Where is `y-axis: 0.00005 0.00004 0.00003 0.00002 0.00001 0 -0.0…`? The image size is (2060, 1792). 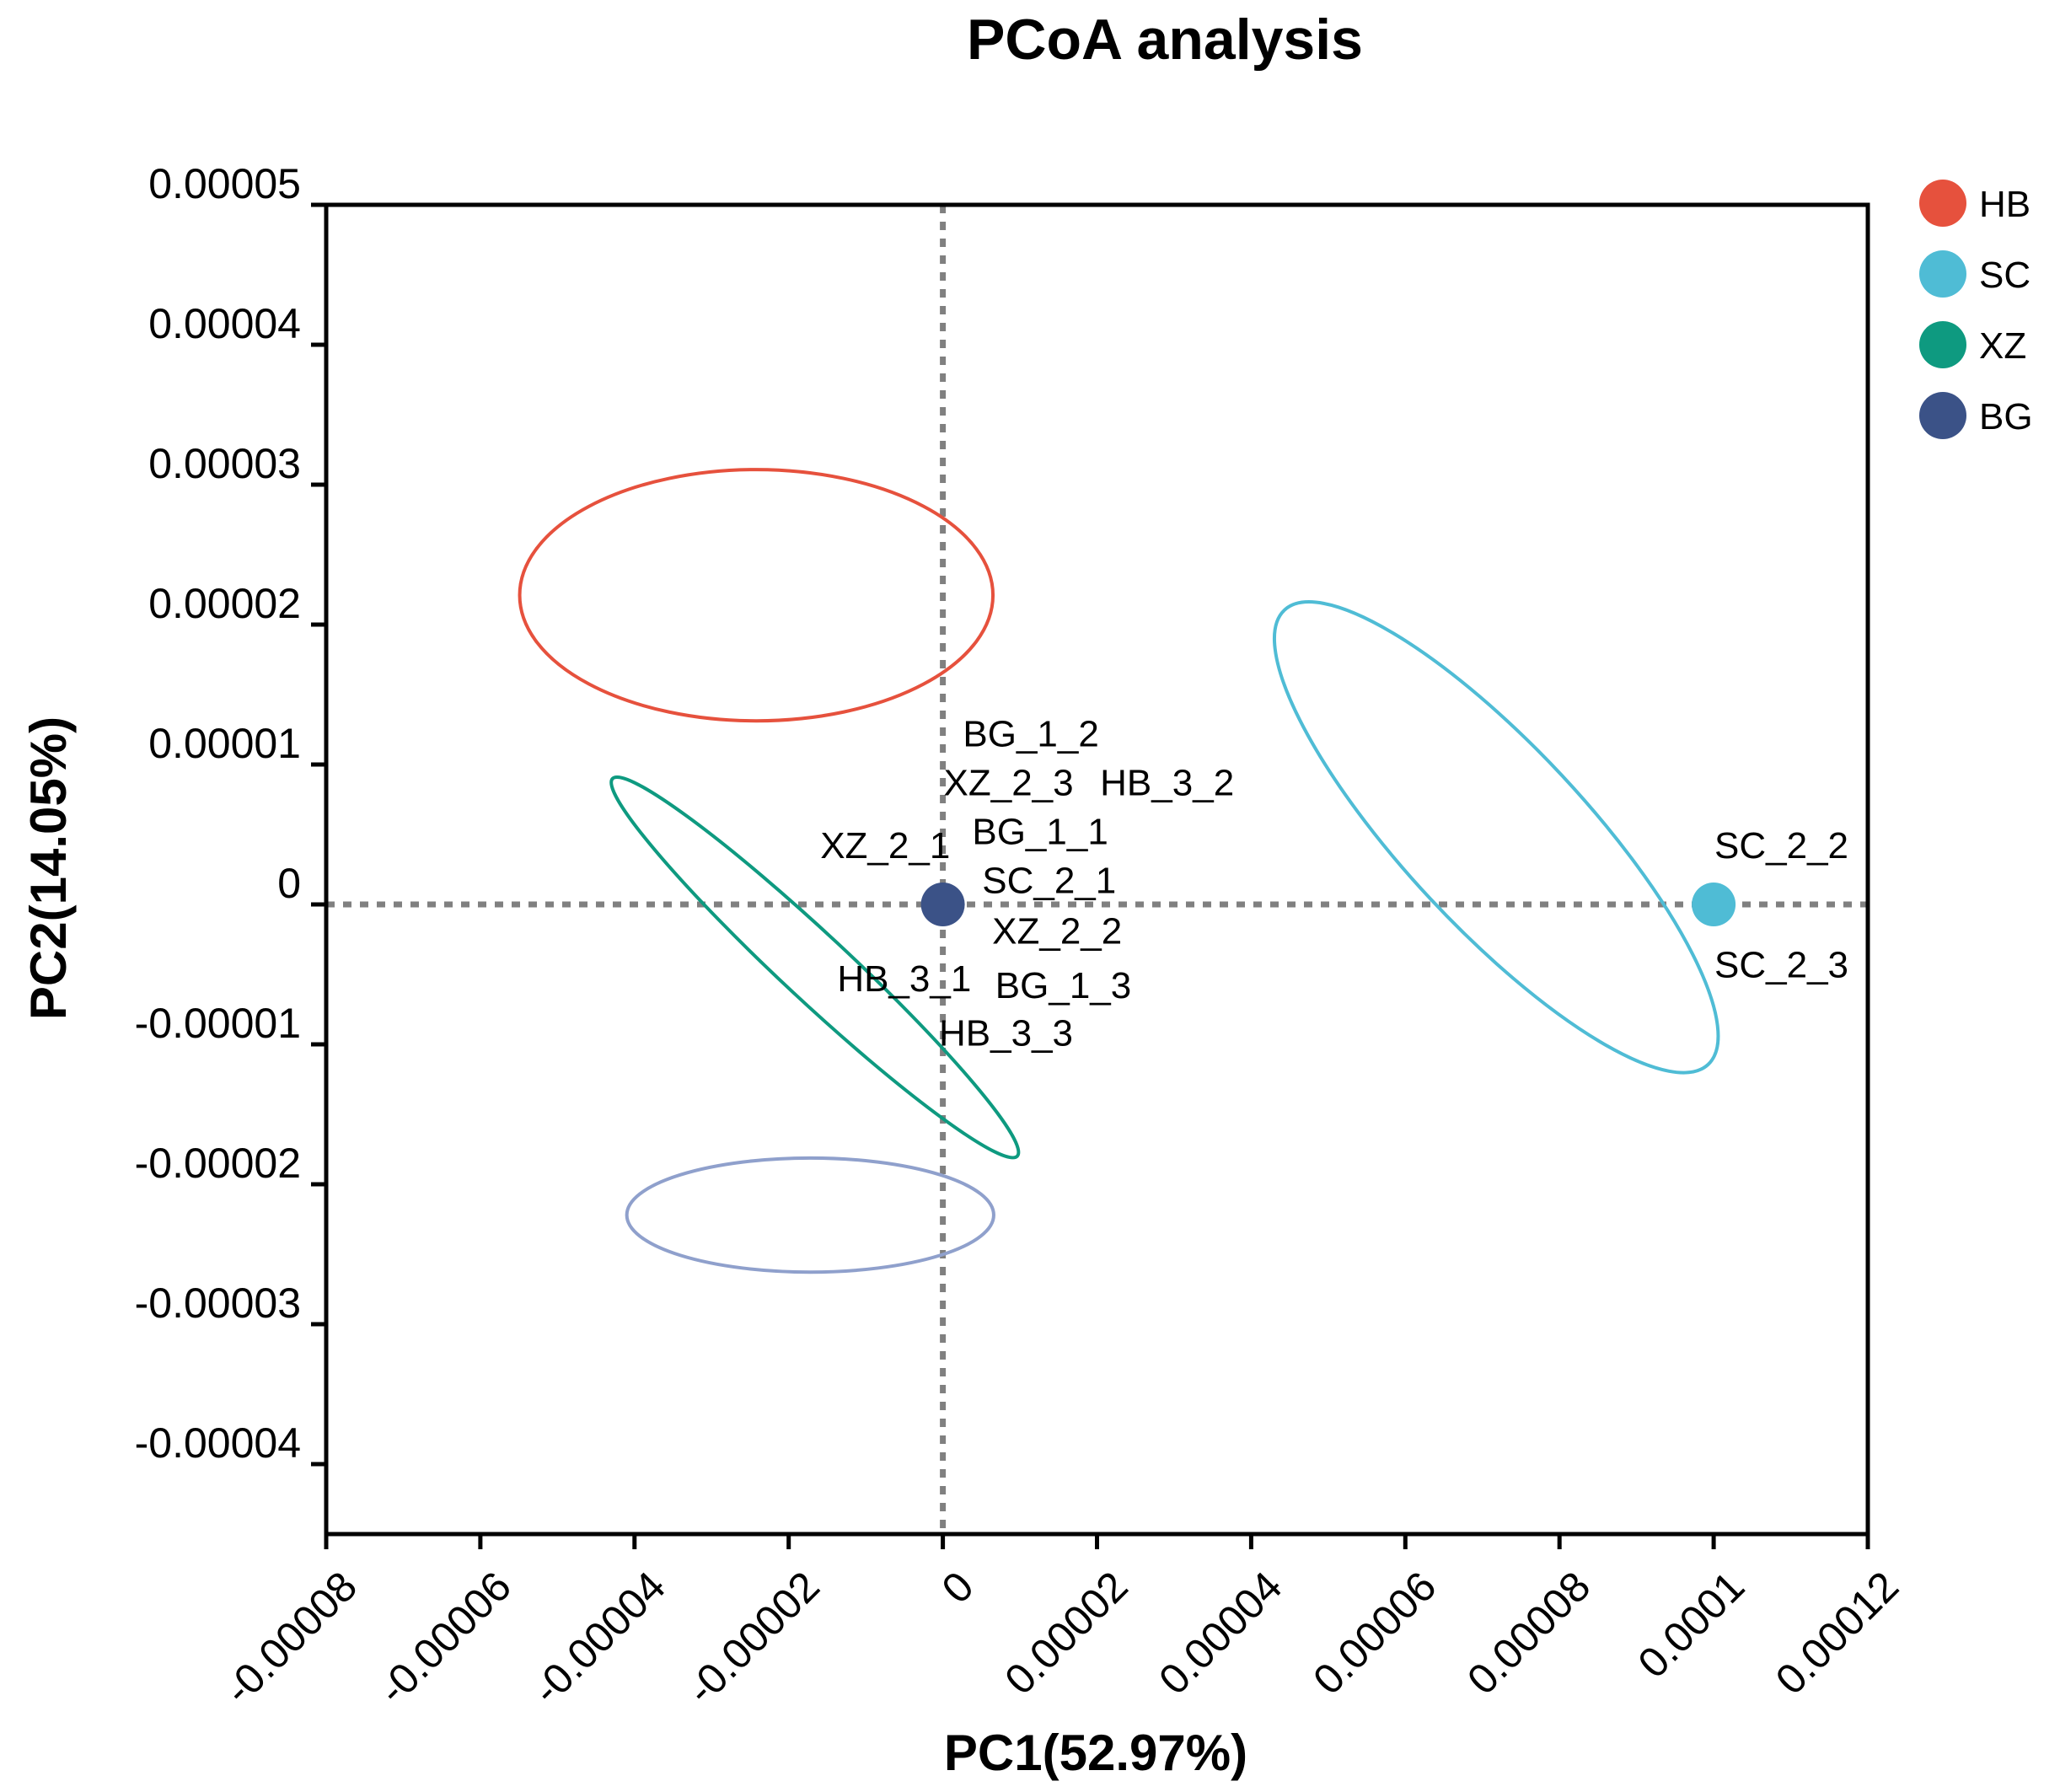 y-axis: 0.00005 0.00004 0.00003 0.00002 0.00001 0 -0.0… is located at coordinates (231, 814).